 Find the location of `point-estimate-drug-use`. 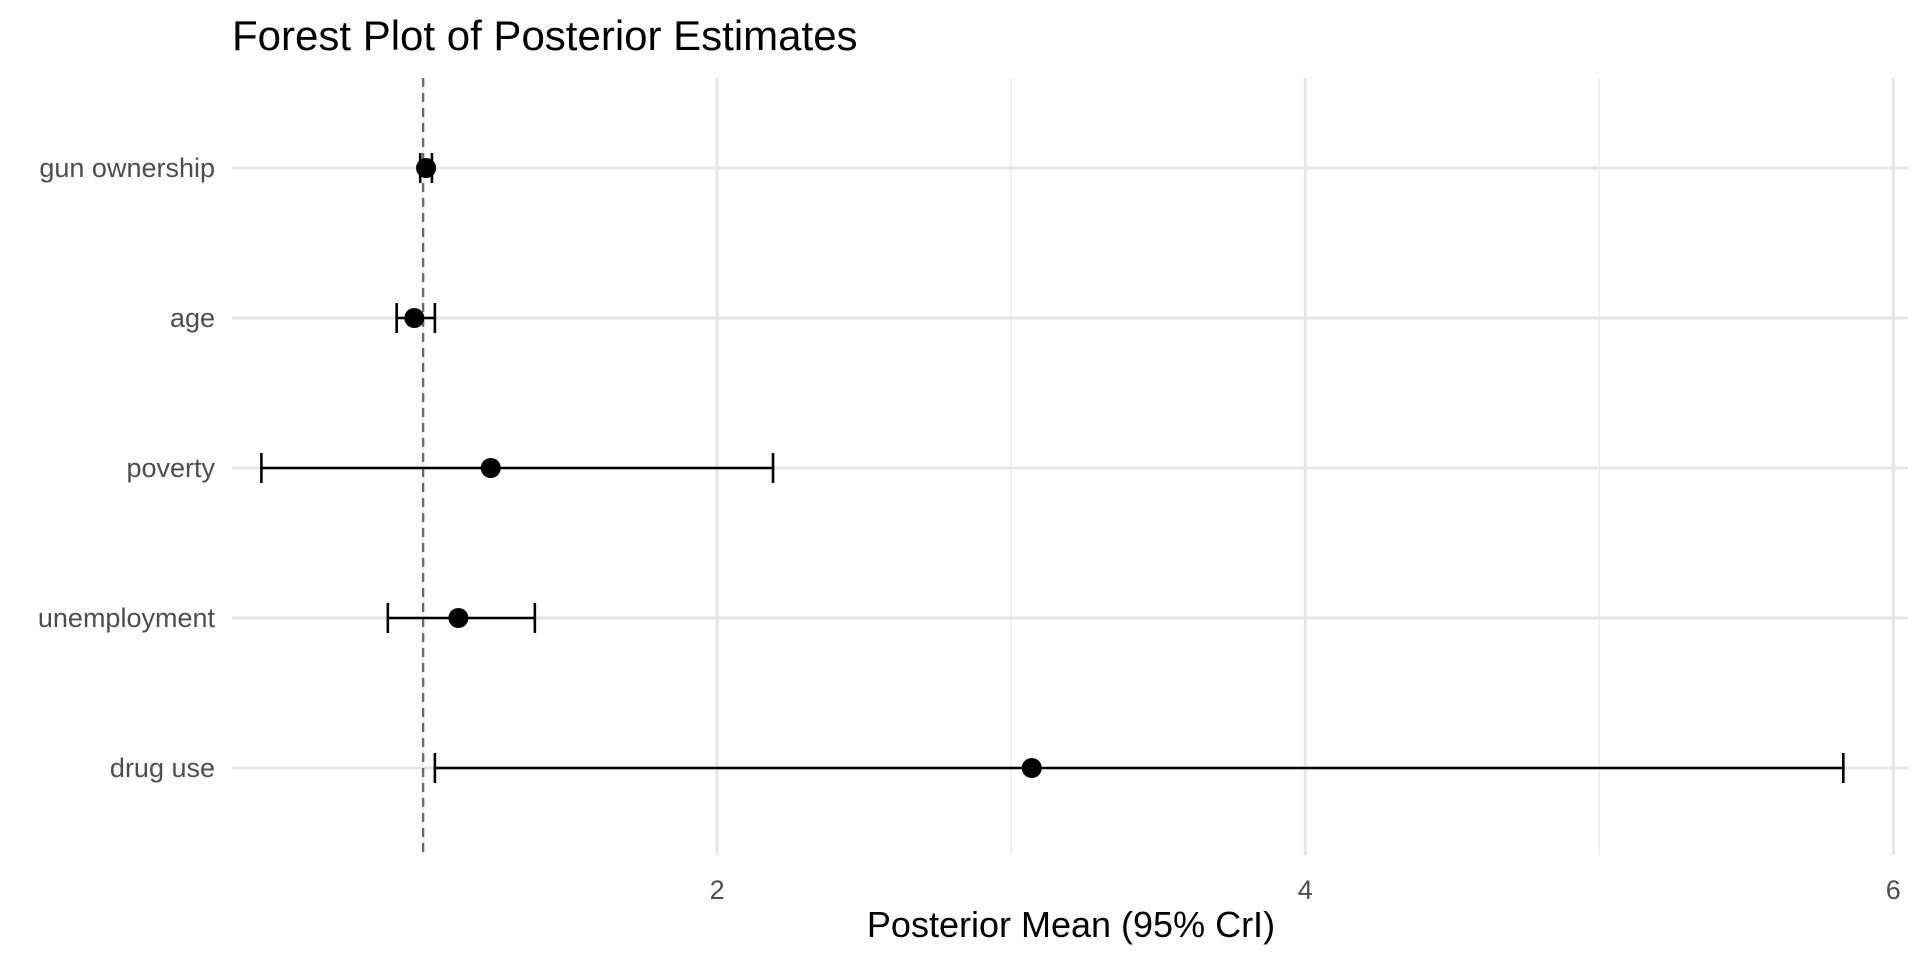

point-estimate-drug-use is located at coordinates (1031, 768).